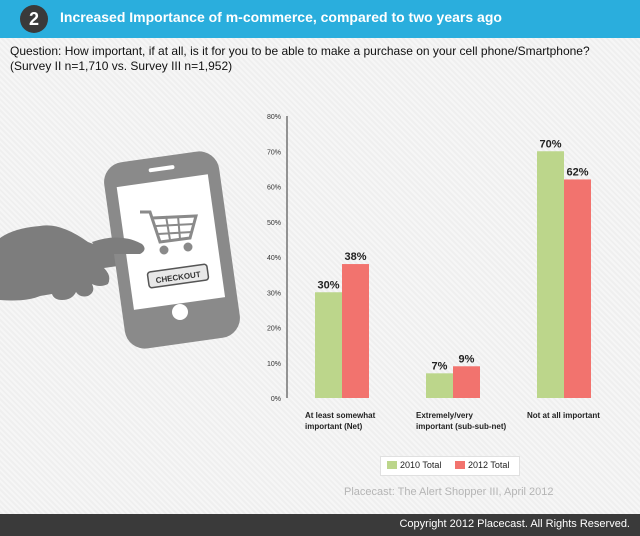 The image size is (640, 536). I want to click on data-label: 30%, so click(328, 285).